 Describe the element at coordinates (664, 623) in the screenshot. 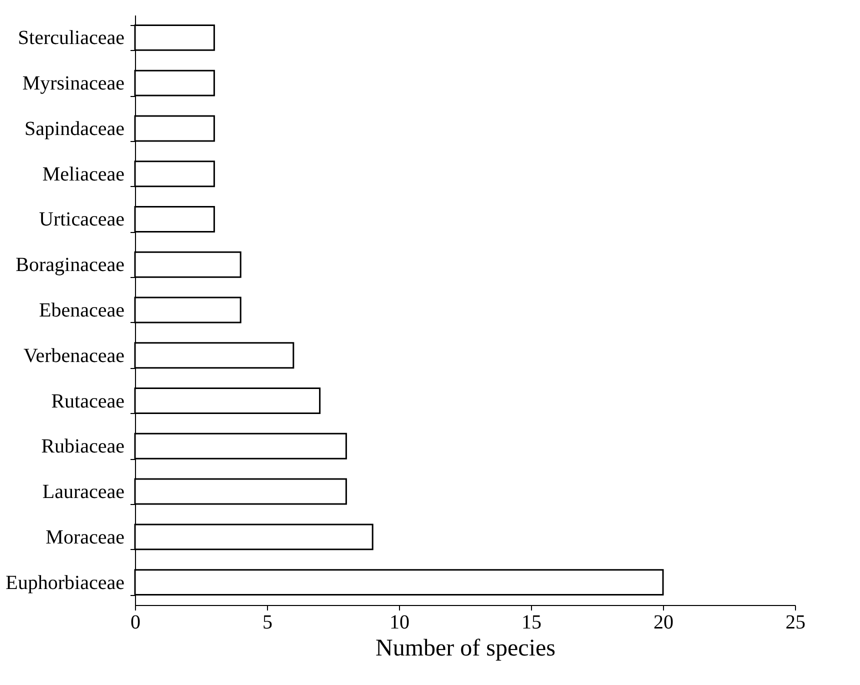

I see `x-tick-label: 20` at that location.